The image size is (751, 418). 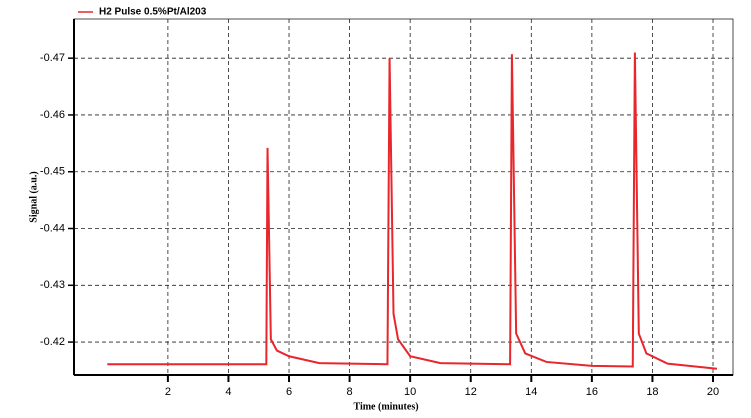 I want to click on x-tick-label: 12, so click(x=471, y=392).